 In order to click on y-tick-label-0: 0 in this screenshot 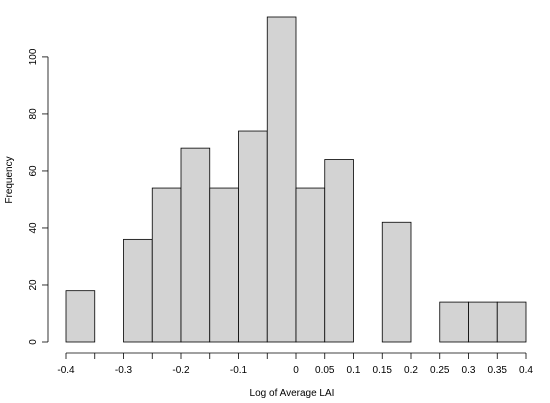, I will do `click(33, 342)`.